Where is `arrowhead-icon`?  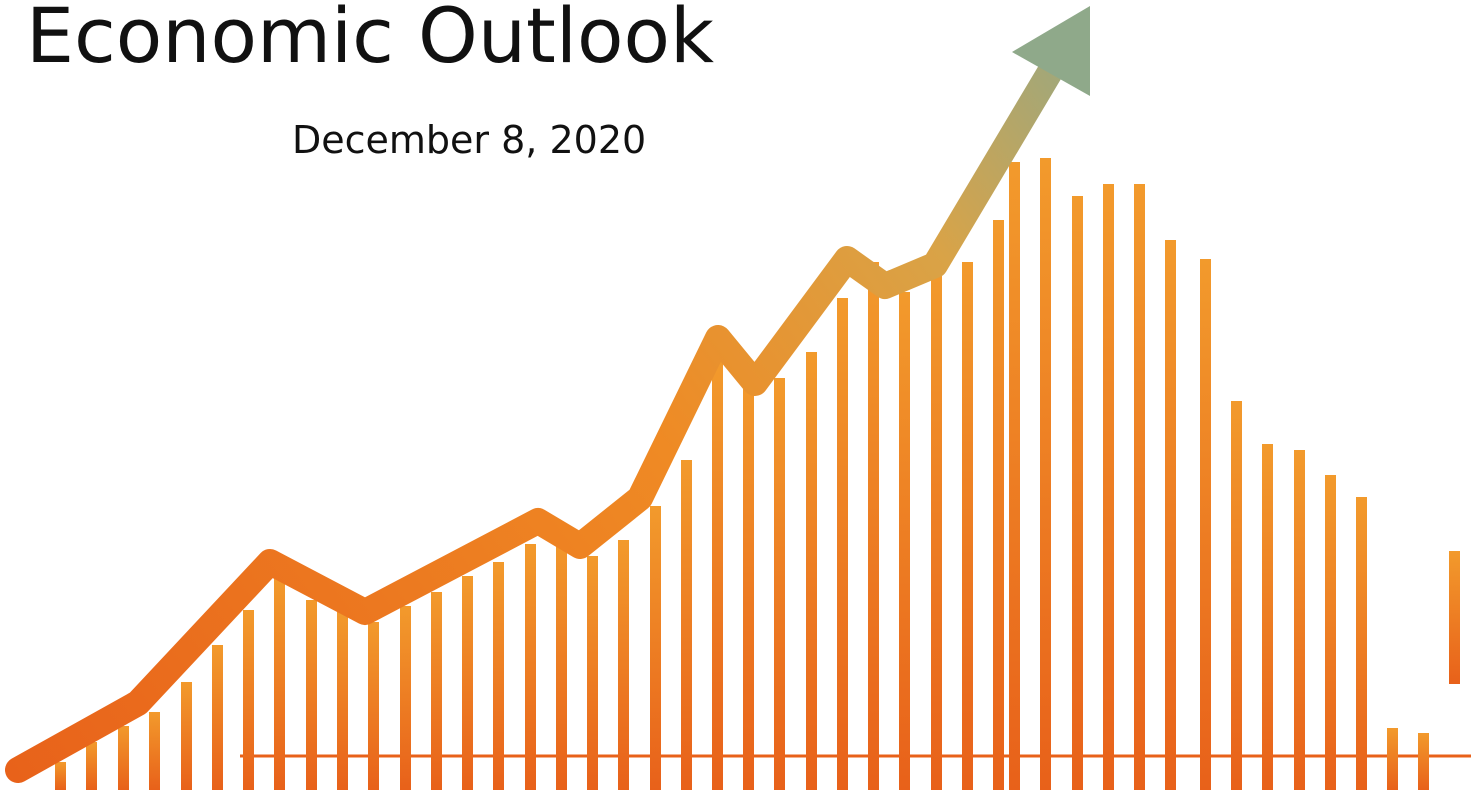 arrowhead-icon is located at coordinates (1051, 51).